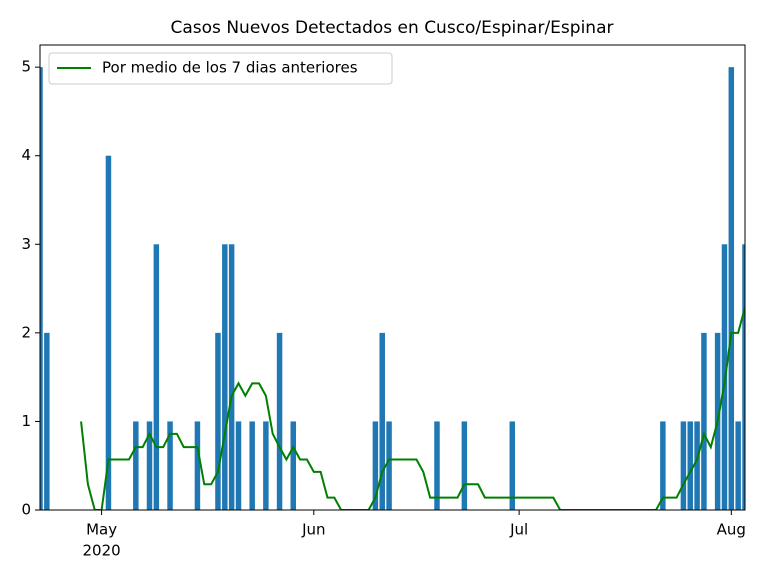  I want to click on legend: Por medio de los 7 dias anteriores, so click(220, 68).